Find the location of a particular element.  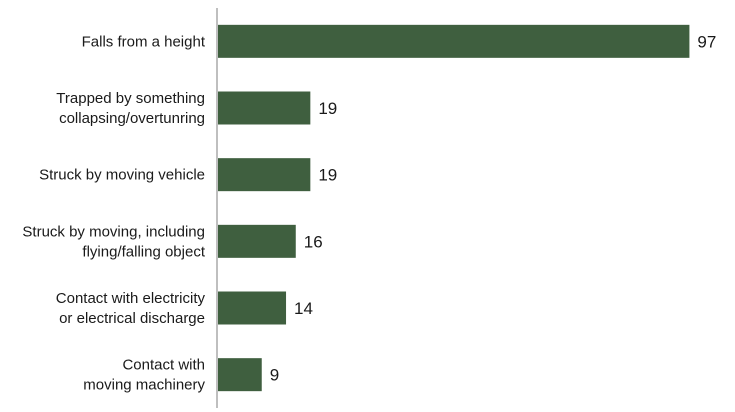

data-label-5: 9 is located at coordinates (274, 375).